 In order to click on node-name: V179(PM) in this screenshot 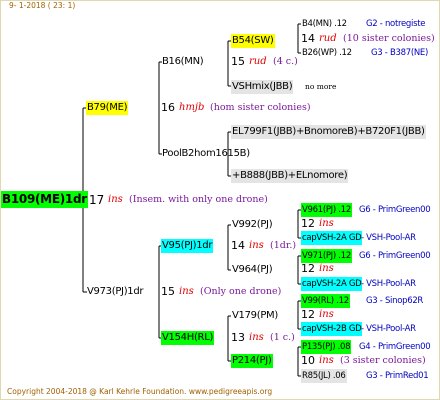, I will do `click(255, 315)`.